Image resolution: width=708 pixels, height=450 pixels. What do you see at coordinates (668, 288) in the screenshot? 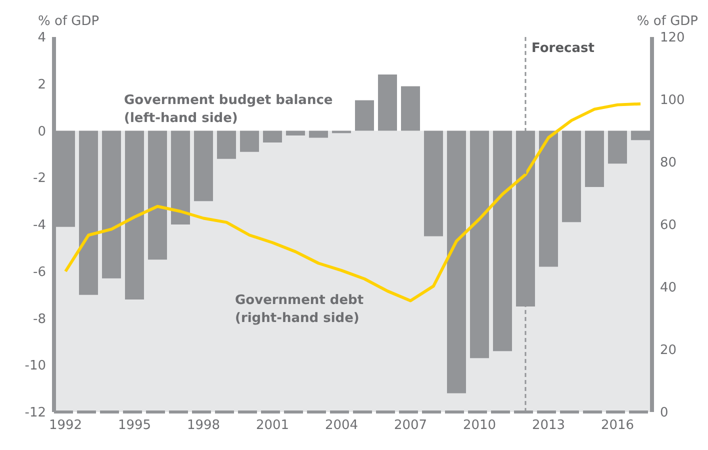
I see `y2-tick-label: 40` at bounding box center [668, 288].